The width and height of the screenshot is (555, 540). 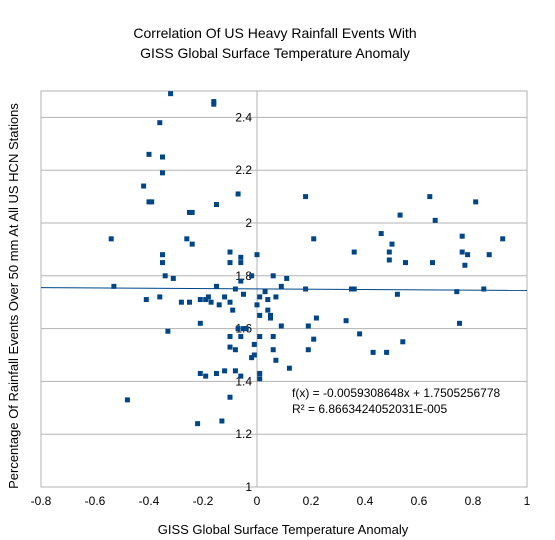 I want to click on x-tick-label-9: 1, so click(x=527, y=501).